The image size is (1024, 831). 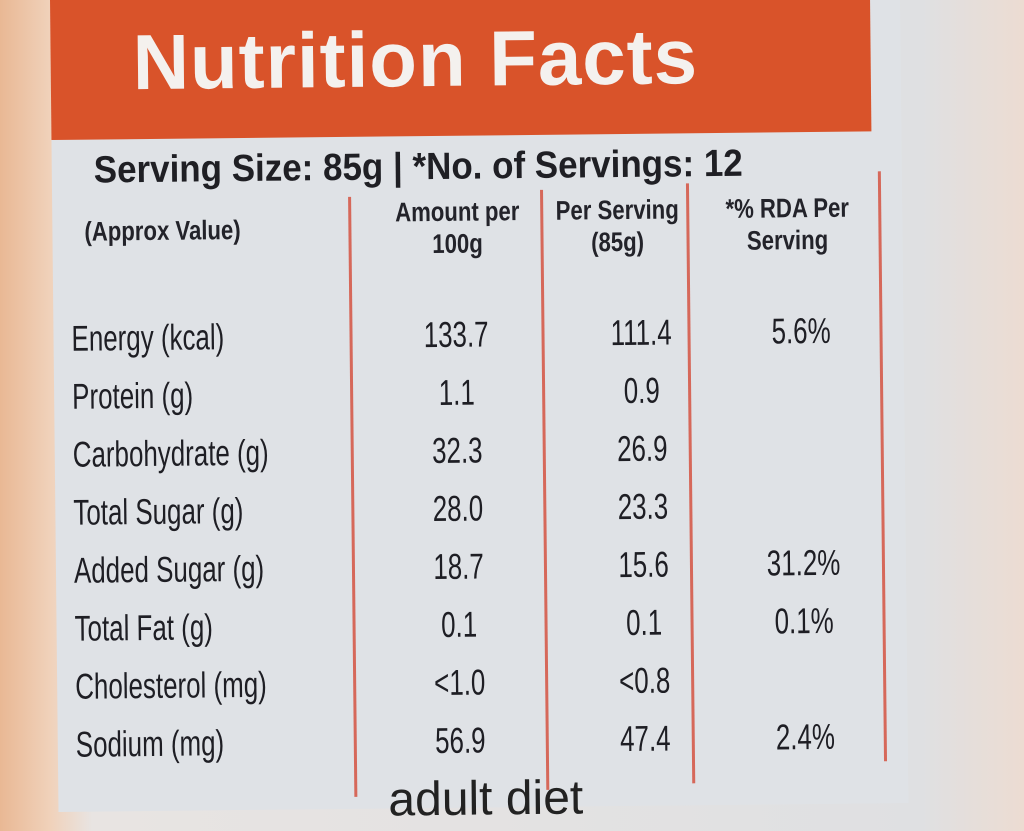 I want to click on title-banner: Nutrition Facts, so click(x=461, y=70).